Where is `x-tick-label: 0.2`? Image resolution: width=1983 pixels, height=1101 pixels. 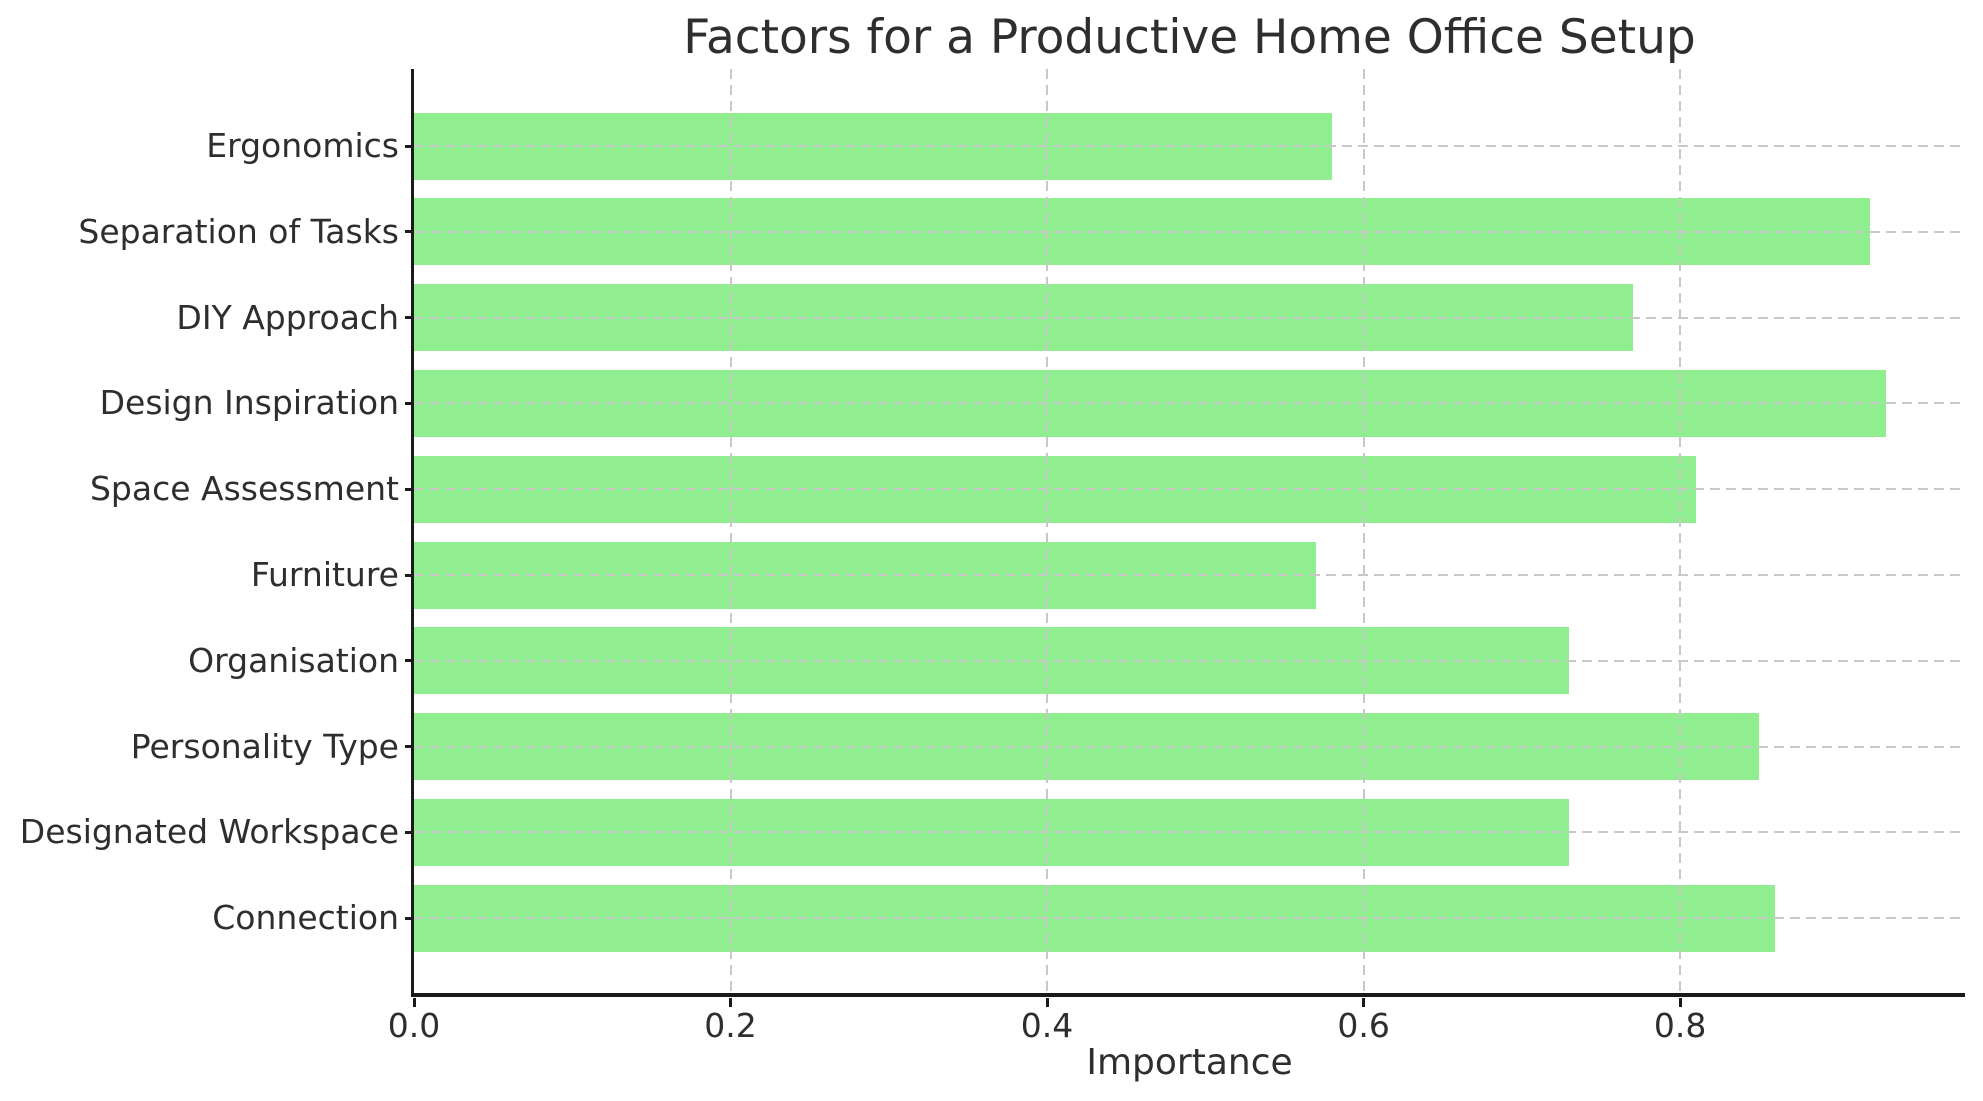
x-tick-label: 0.2 is located at coordinates (730, 1025).